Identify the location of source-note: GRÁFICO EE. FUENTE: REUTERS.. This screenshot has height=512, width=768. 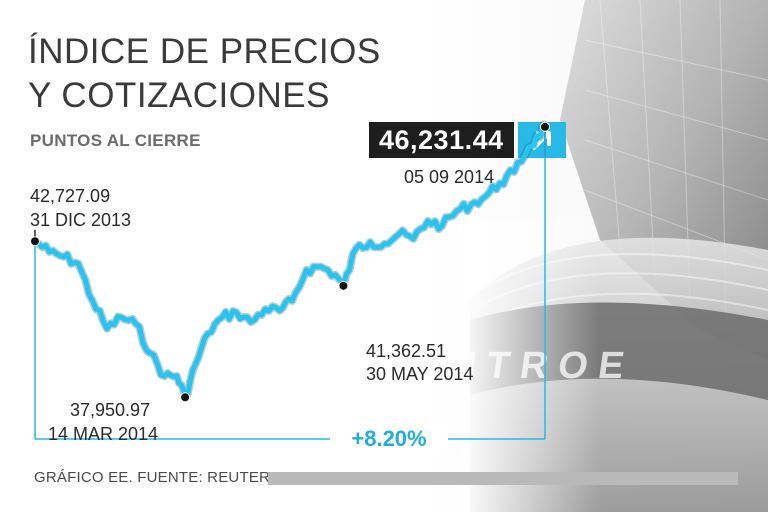
(159, 477).